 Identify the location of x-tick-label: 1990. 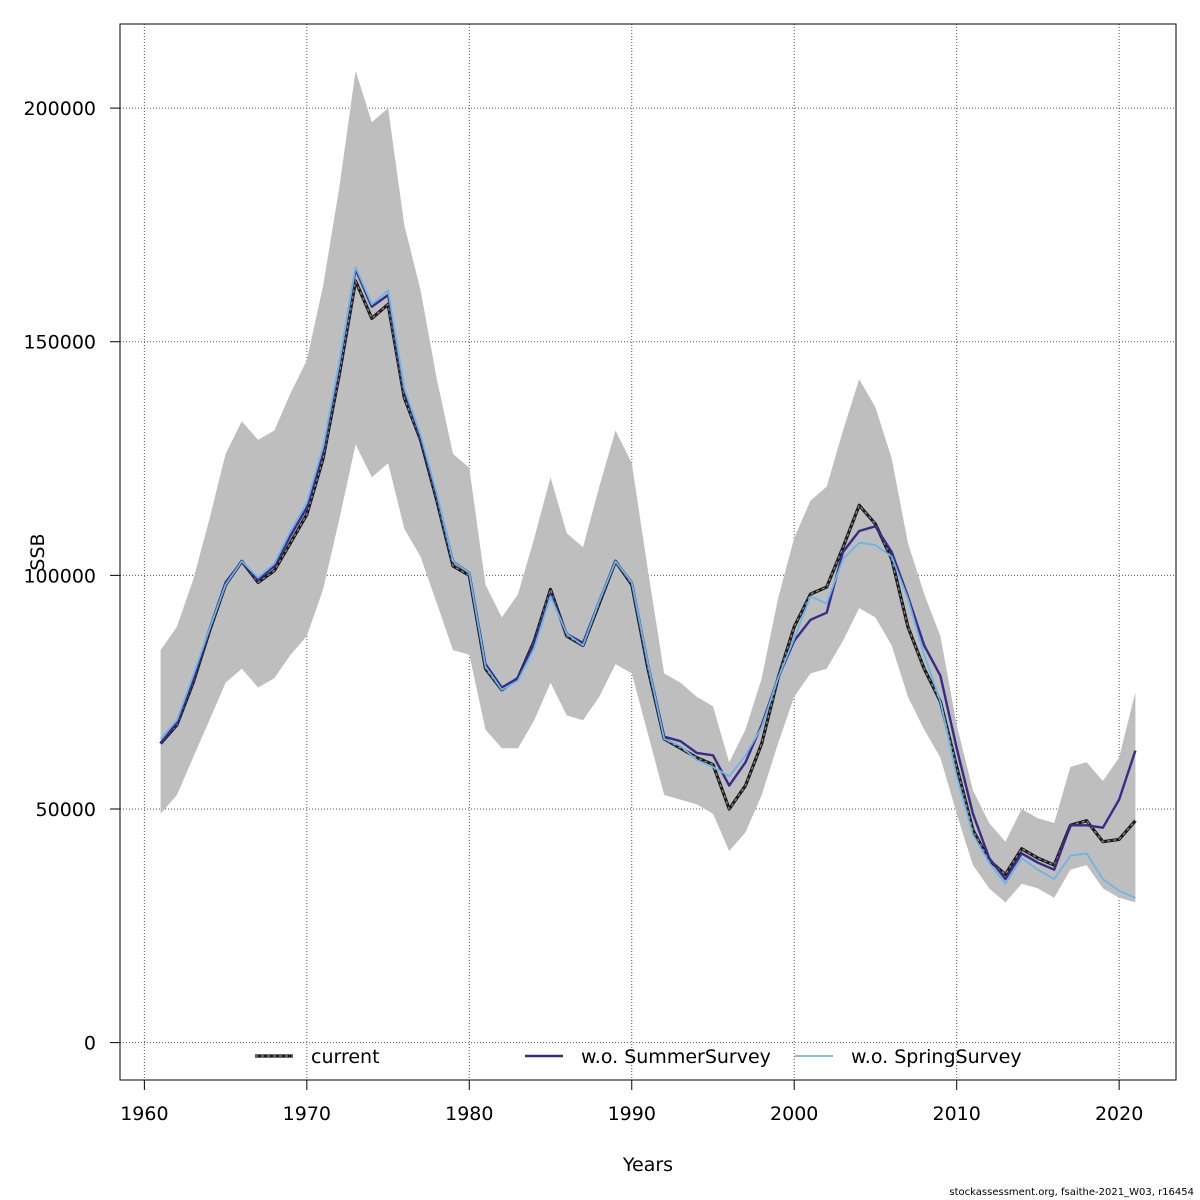
(632, 1114).